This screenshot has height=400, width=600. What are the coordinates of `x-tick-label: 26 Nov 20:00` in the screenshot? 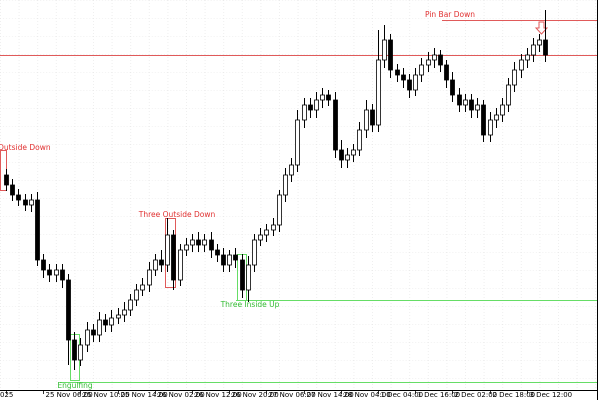 It's located at (255, 395).